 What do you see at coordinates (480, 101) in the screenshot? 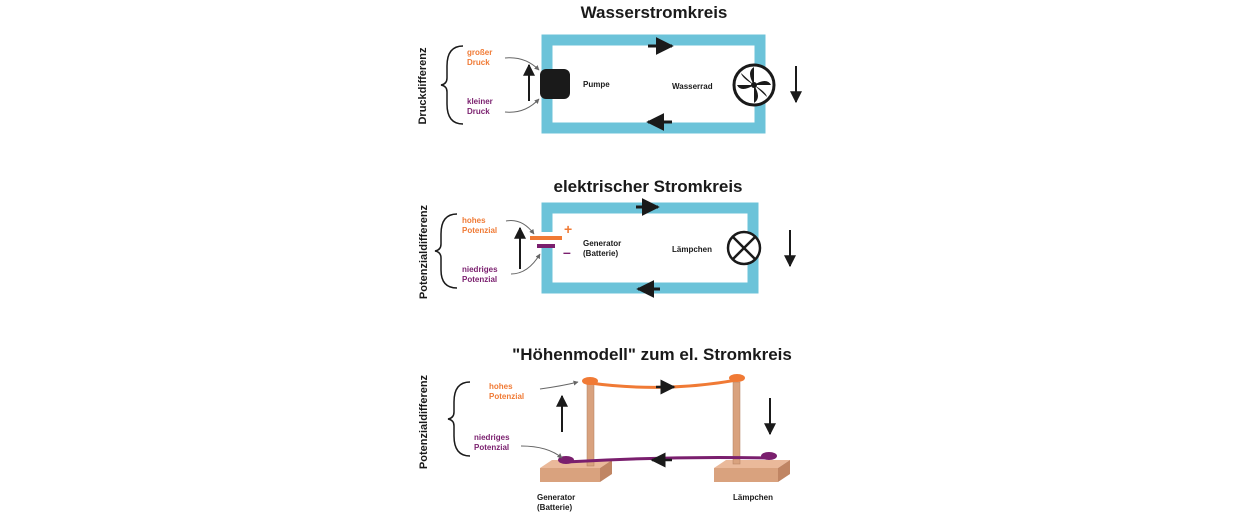
I see `low-pressure-label-1: kleiner` at bounding box center [480, 101].